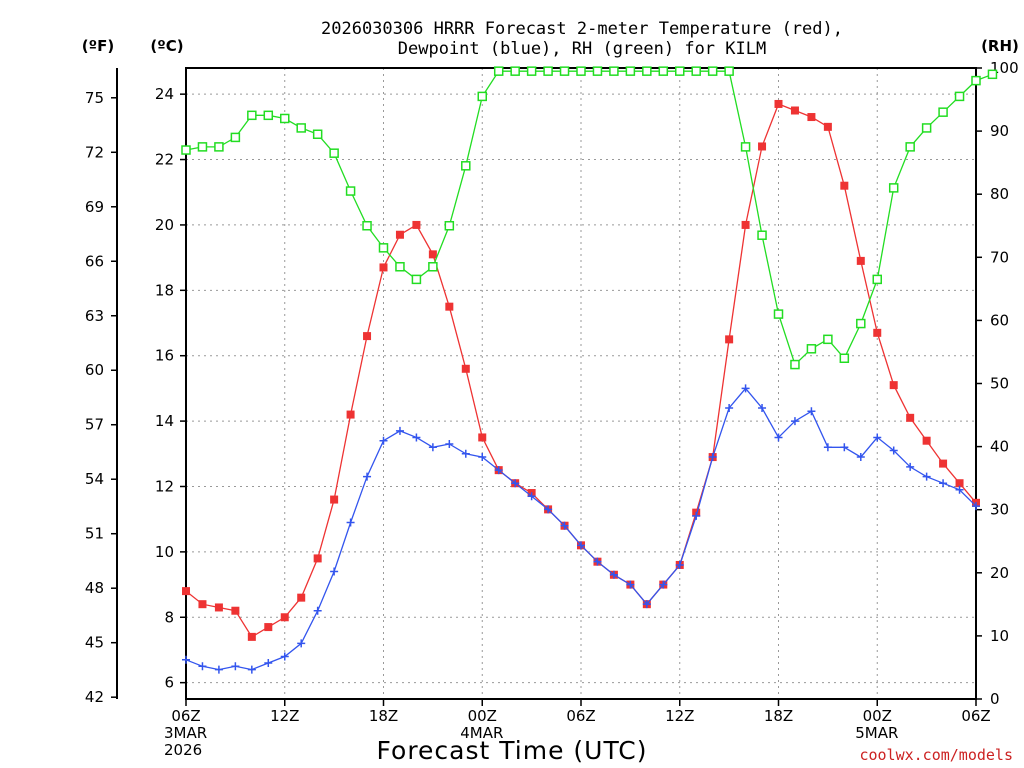 The height and width of the screenshot is (768, 1024). I want to click on celsius-tick-label: 10, so click(164, 552).